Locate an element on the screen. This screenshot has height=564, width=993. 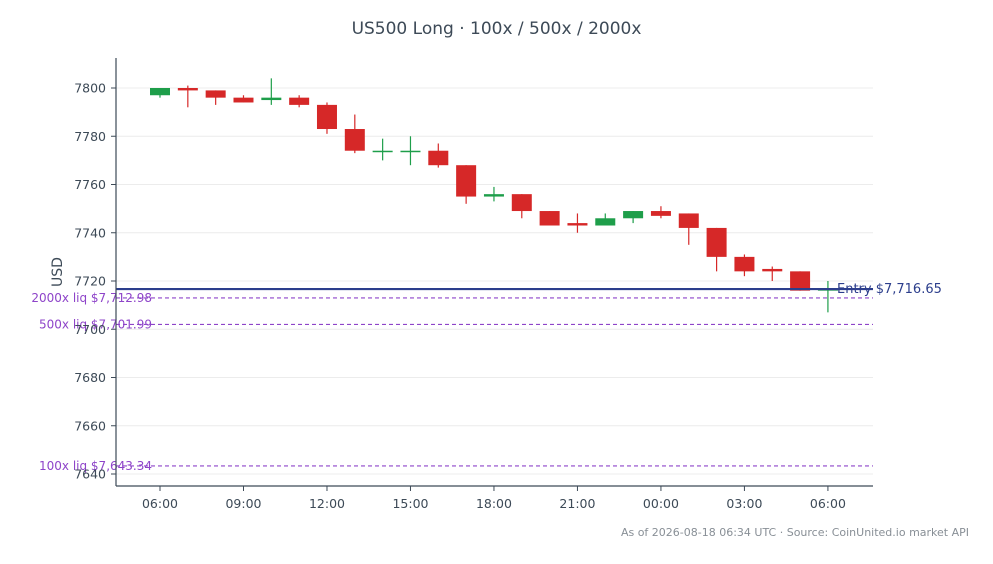
x-tick-label: 21:00 is located at coordinates (577, 503).